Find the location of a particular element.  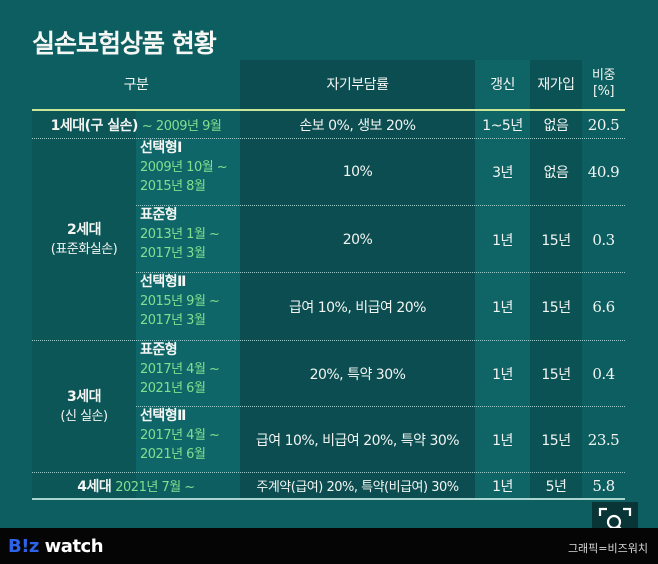

gen4-rejoin: 5년 is located at coordinates (556, 486).